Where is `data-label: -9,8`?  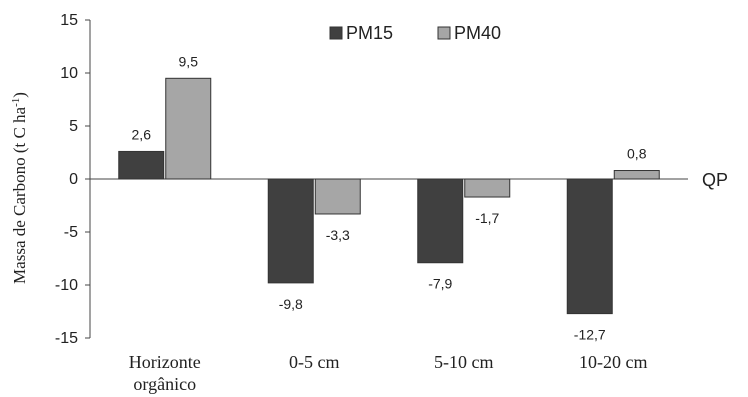 data-label: -9,8 is located at coordinates (291, 304).